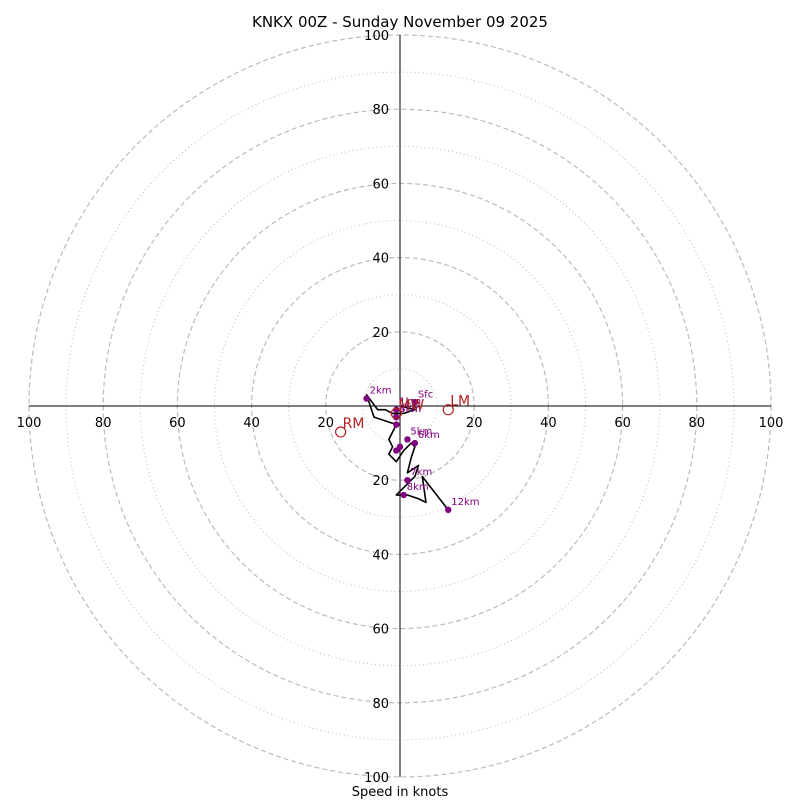 The height and width of the screenshot is (800, 800). Describe the element at coordinates (418, 487) in the screenshot. I see `height-label-8km: 8km` at that location.